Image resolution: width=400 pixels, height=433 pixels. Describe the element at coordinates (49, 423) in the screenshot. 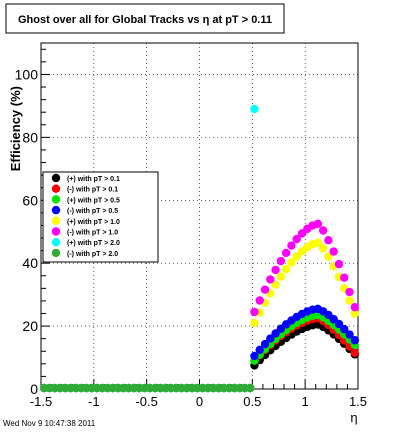

I see `timestamp: Wed Nov 9 10:47:38 2011` at that location.